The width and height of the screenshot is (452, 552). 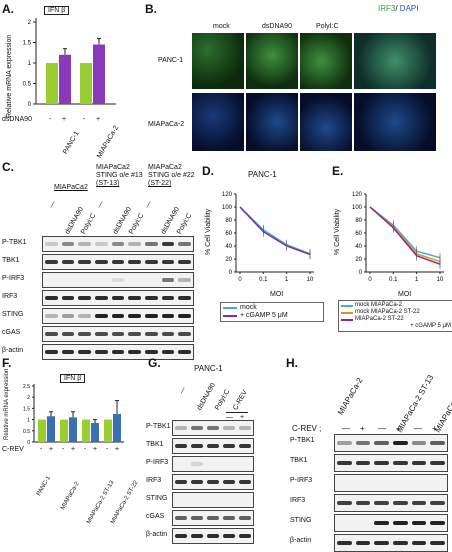 I want to click on blot-row-label: TBK1, so click(x=11, y=260).